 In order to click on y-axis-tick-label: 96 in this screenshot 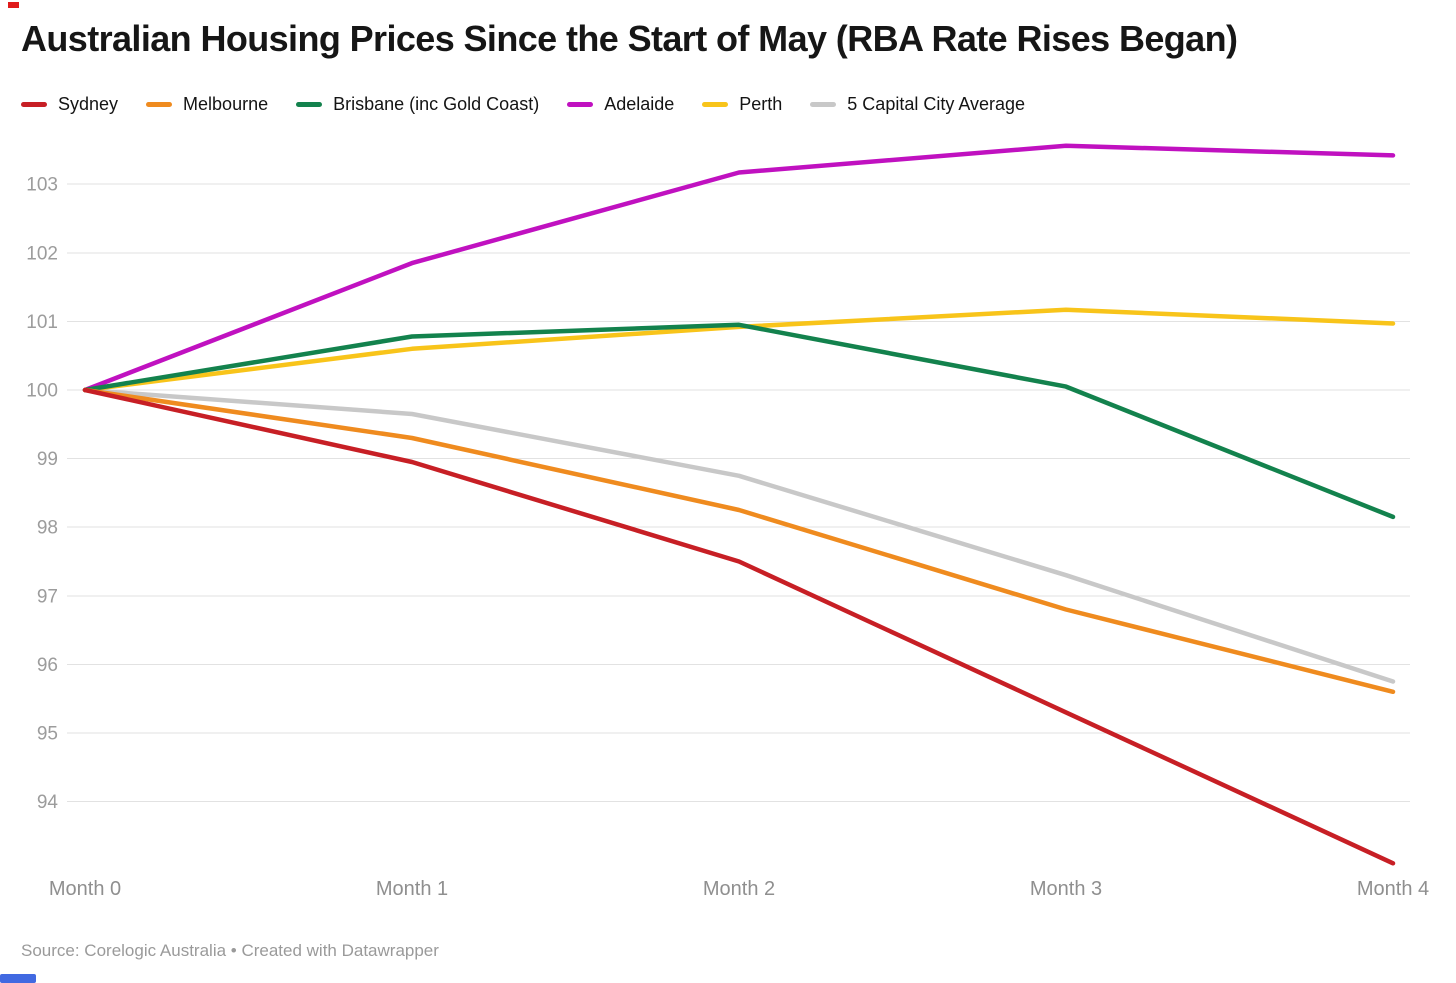, I will do `click(47, 665)`.